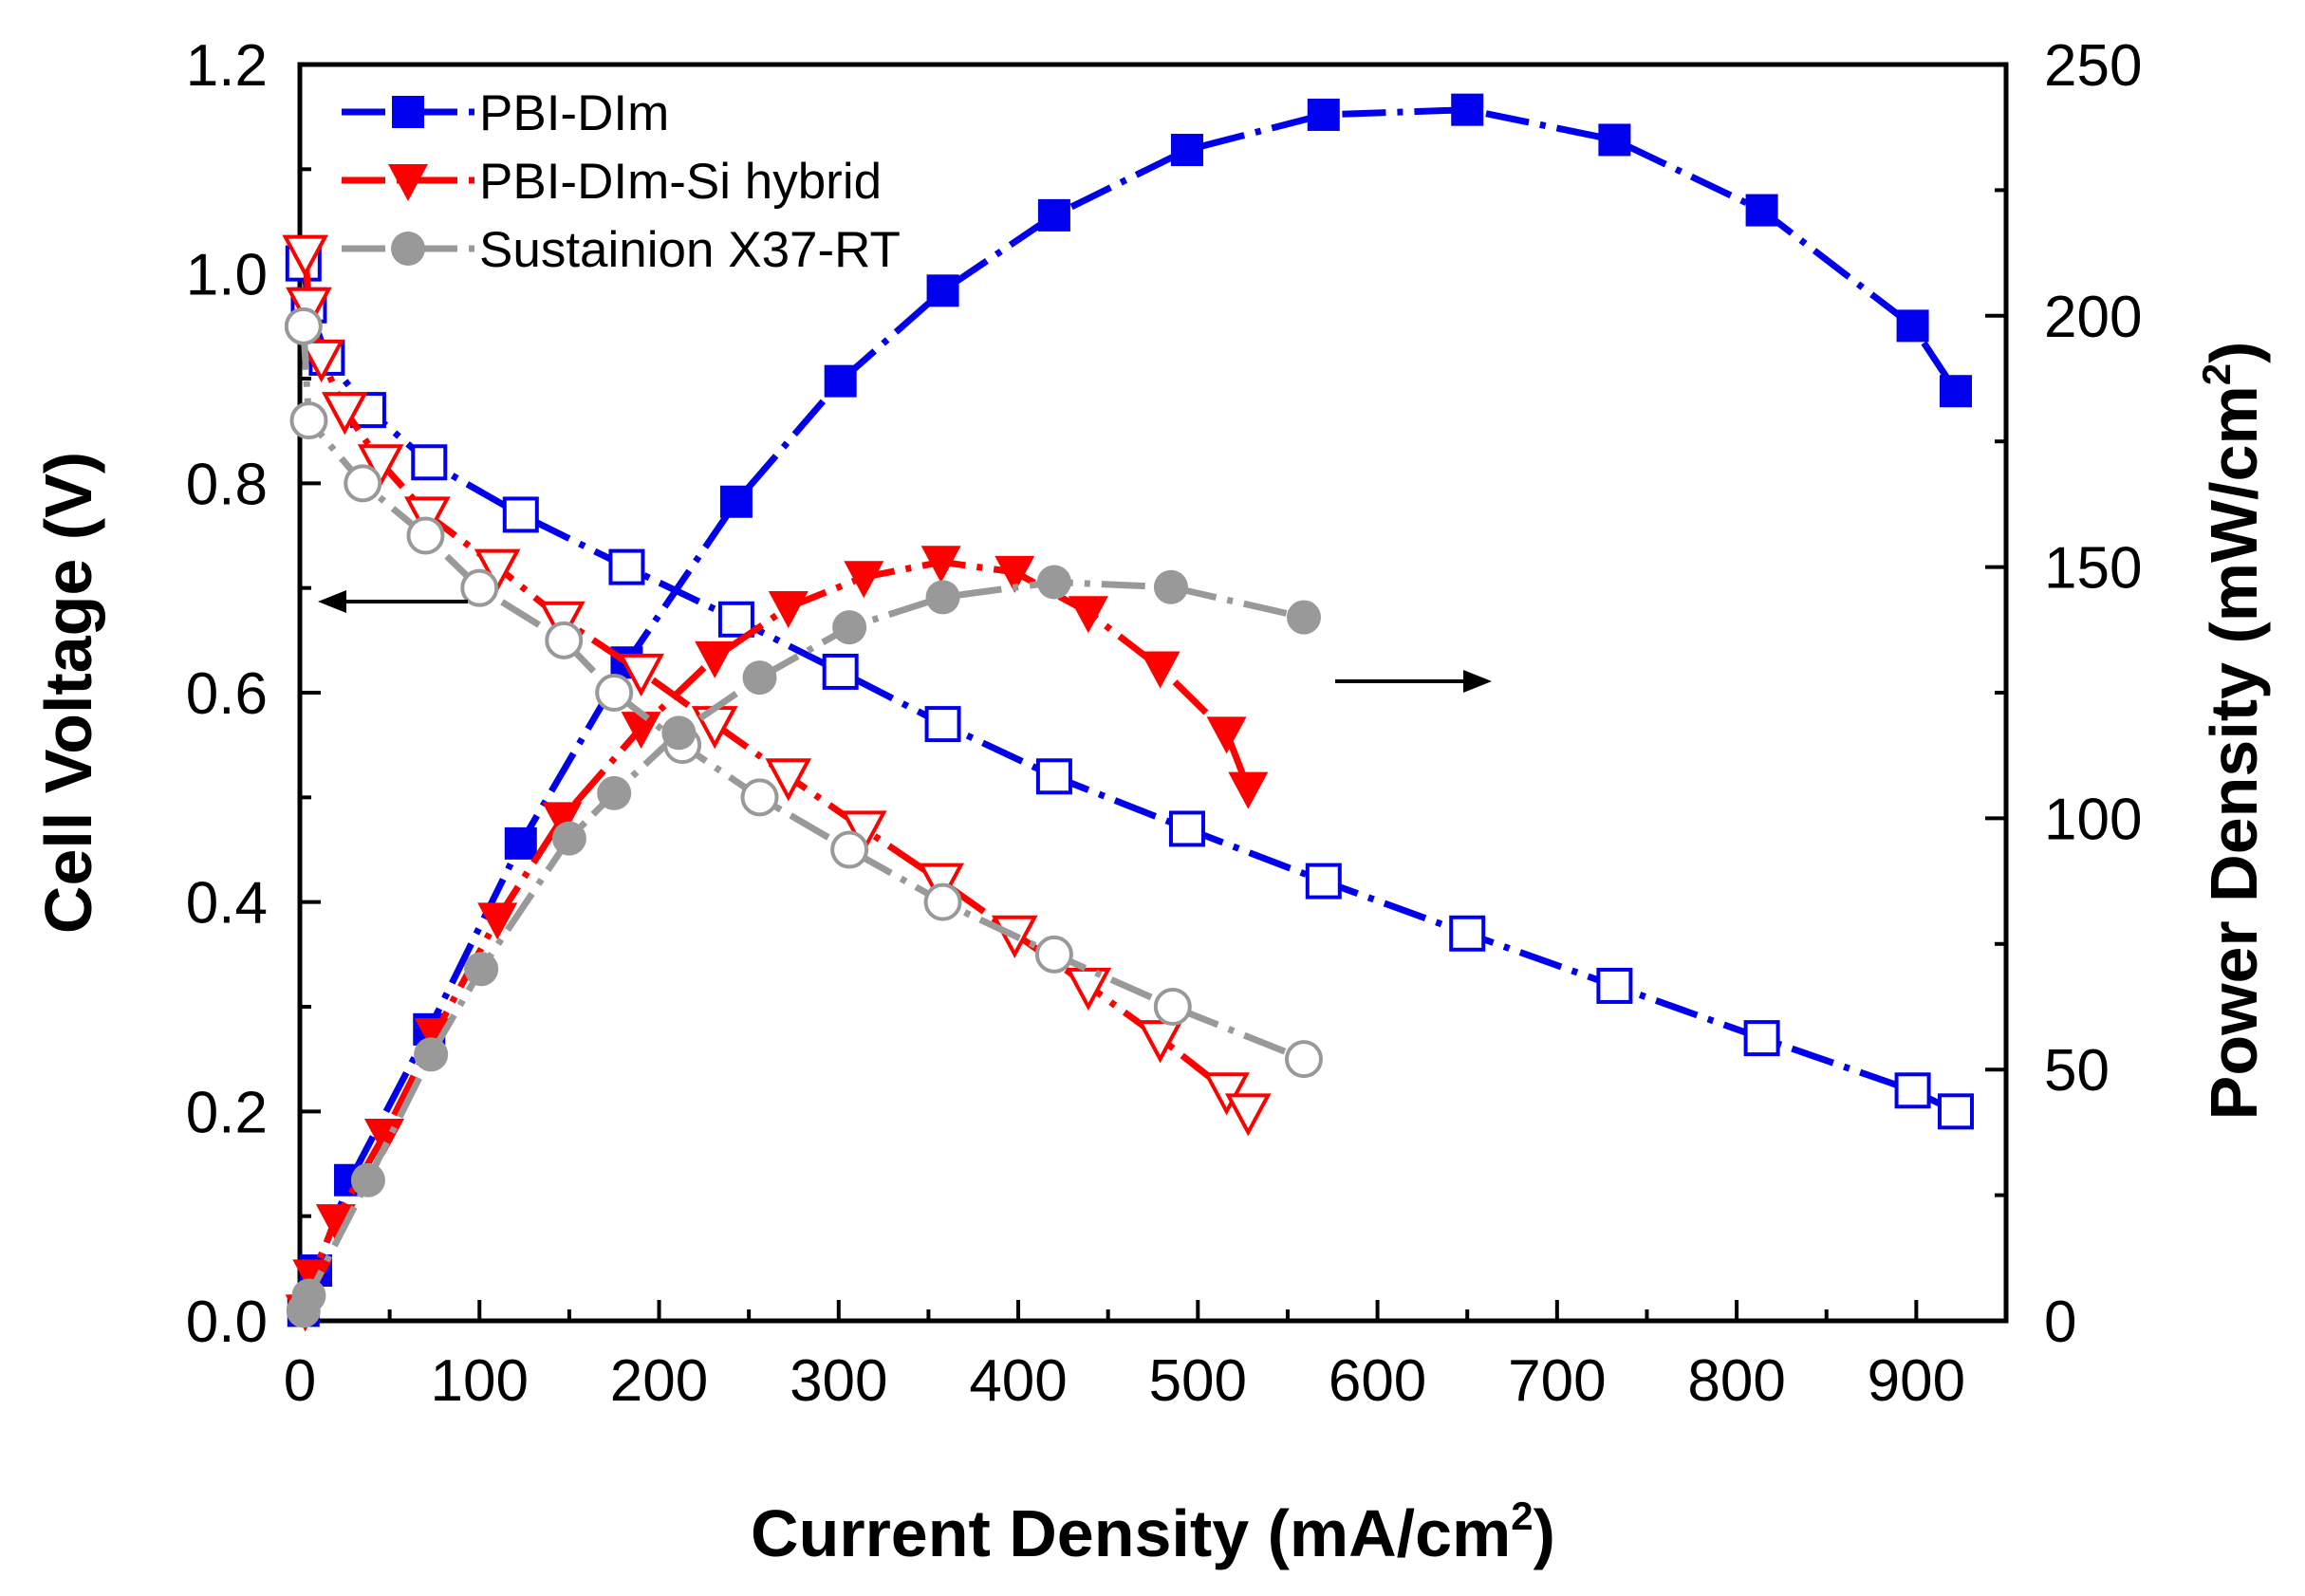 This screenshot has width=2305, height=1596. I want to click on x-tick-label: 700, so click(1557, 1381).